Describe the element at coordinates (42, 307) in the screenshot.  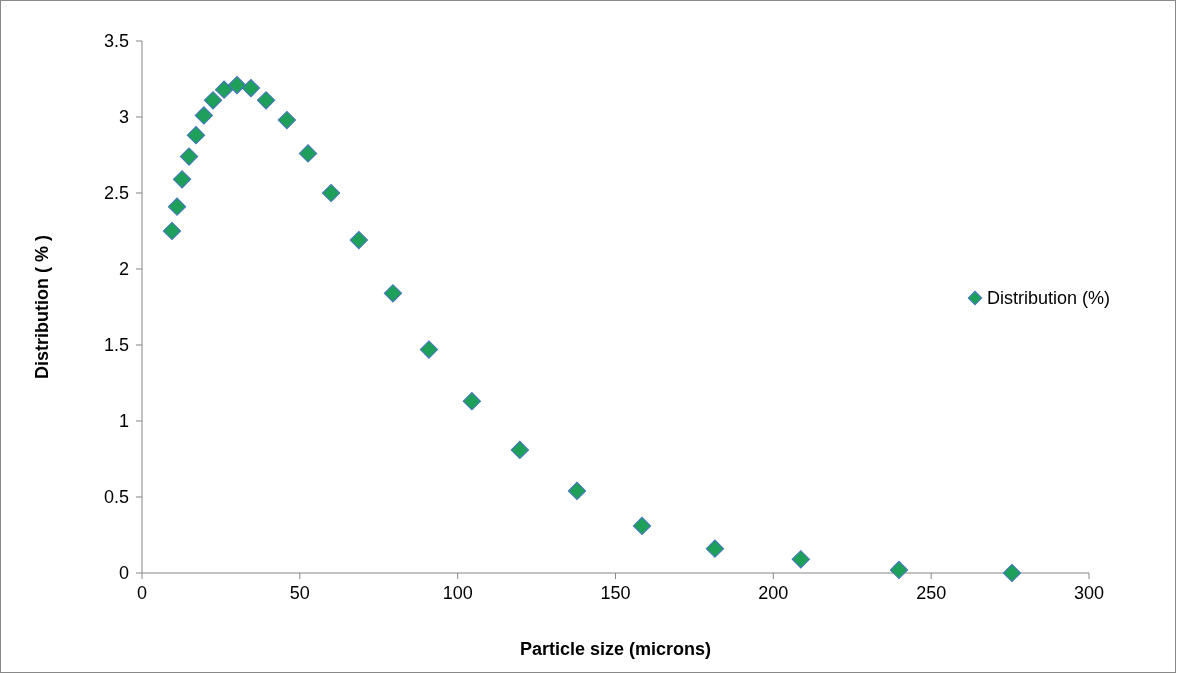
I see `y-axis-title: Distribution ( % )` at that location.